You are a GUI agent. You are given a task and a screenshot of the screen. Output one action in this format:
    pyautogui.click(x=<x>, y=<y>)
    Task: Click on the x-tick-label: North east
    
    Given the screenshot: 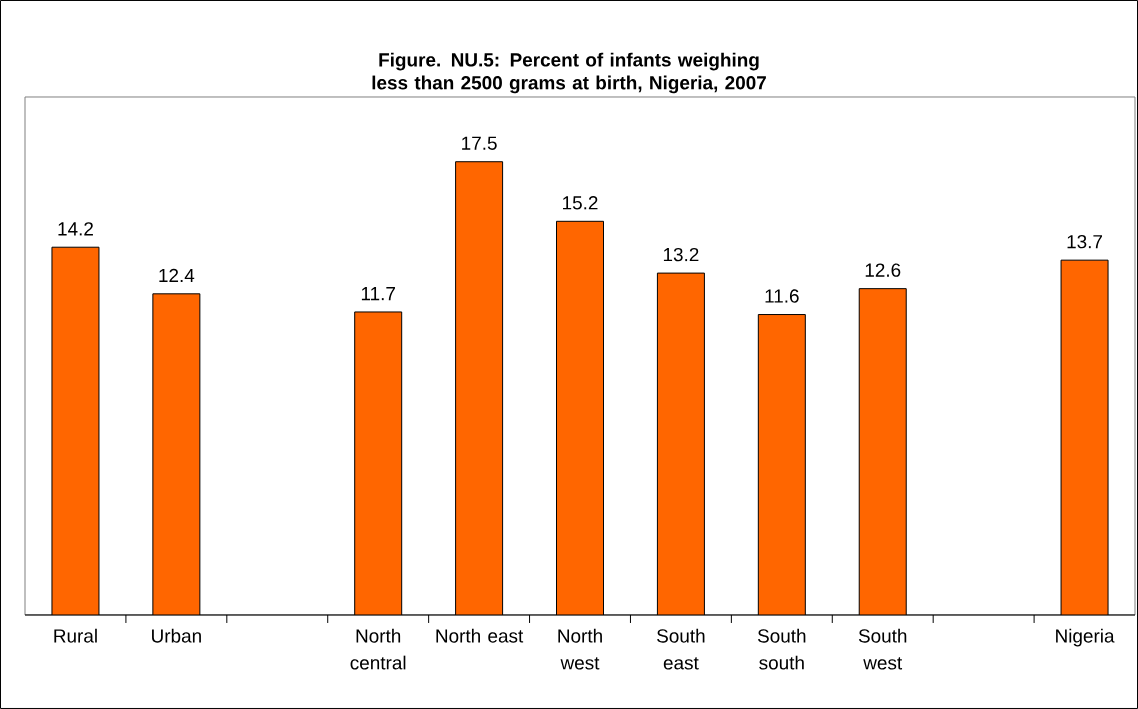 What is the action you would take?
    pyautogui.click(x=480, y=635)
    